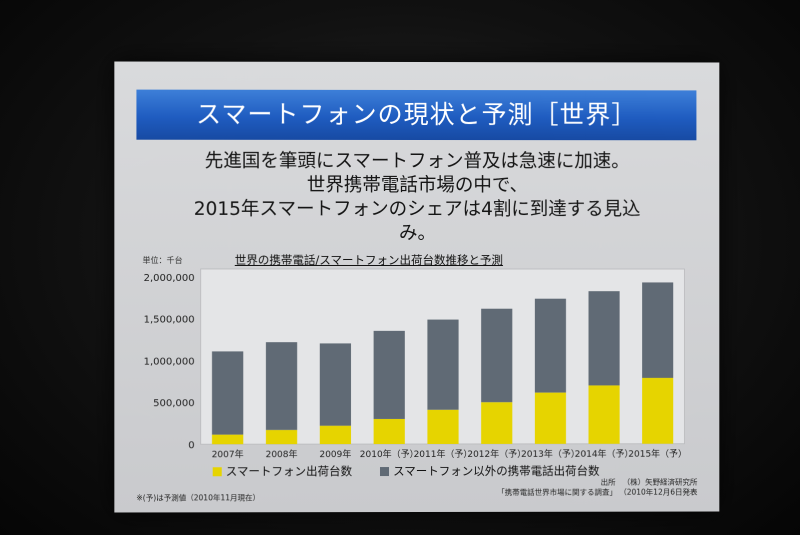  Describe the element at coordinates (169, 320) in the screenshot. I see `y-tick-label: 1,500,000` at that location.